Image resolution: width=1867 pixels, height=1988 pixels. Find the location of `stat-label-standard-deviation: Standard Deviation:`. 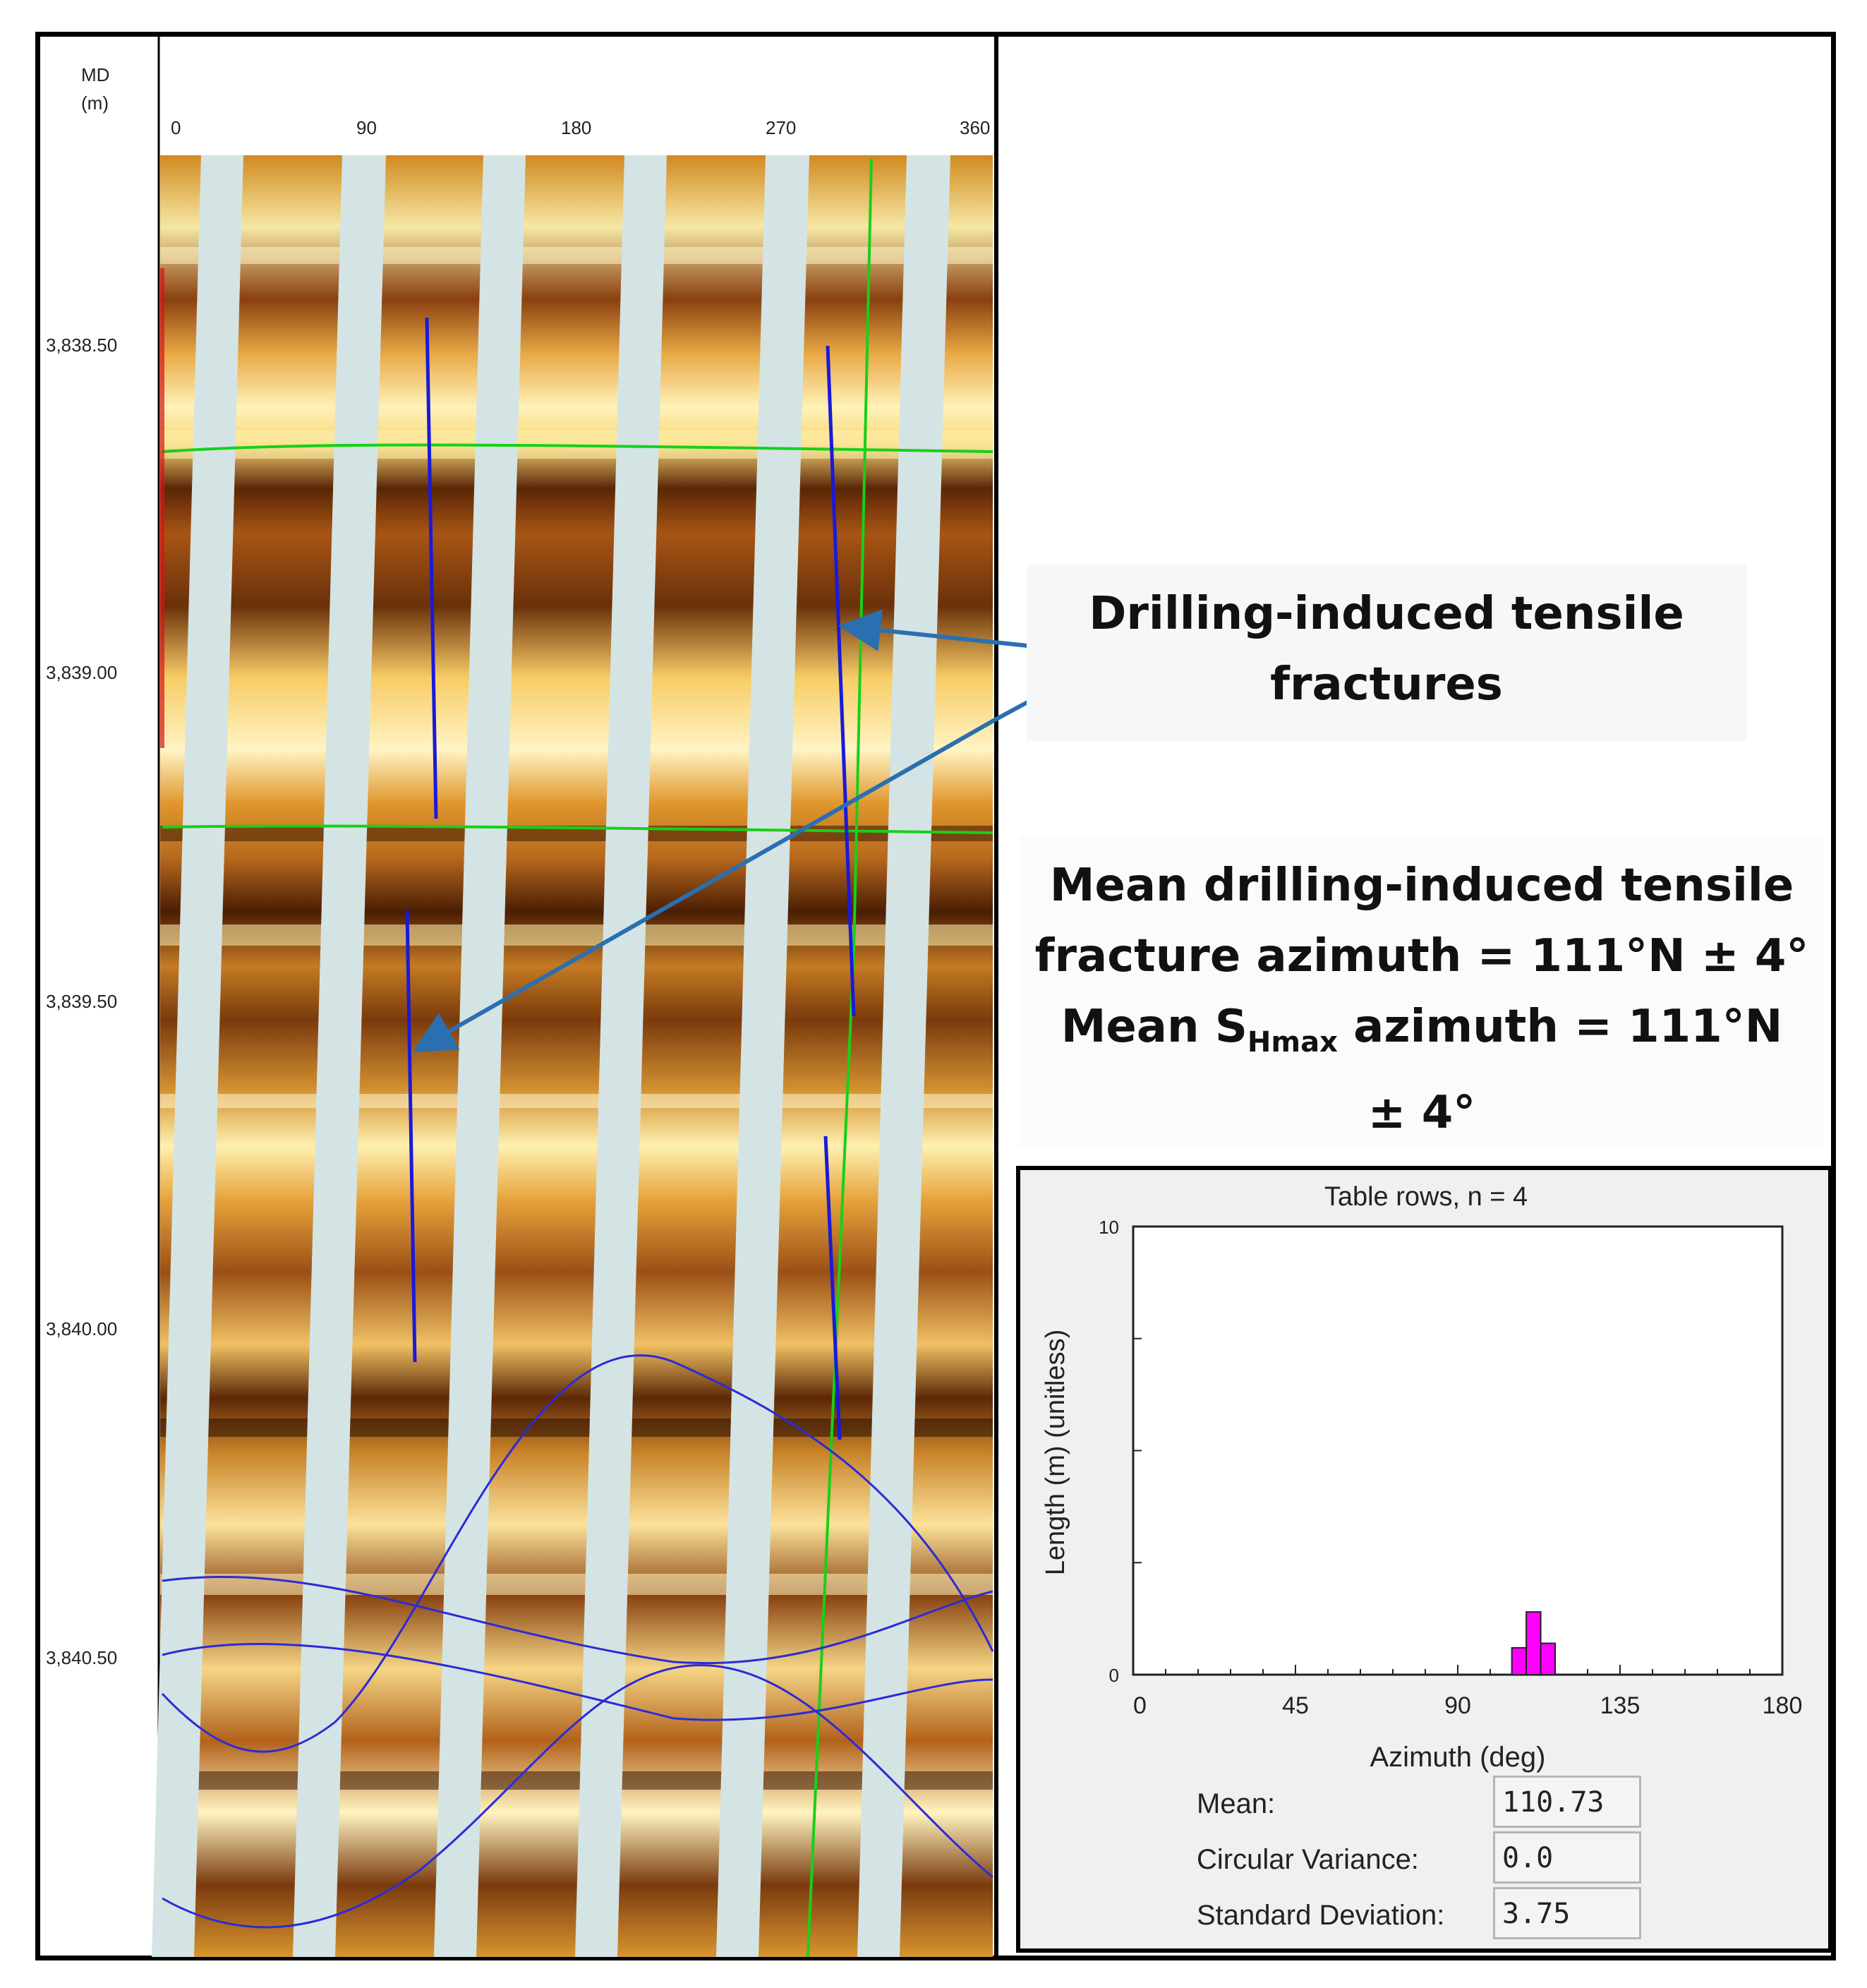

stat-label-standard-deviation: Standard Deviation: is located at coordinates (1321, 1915).